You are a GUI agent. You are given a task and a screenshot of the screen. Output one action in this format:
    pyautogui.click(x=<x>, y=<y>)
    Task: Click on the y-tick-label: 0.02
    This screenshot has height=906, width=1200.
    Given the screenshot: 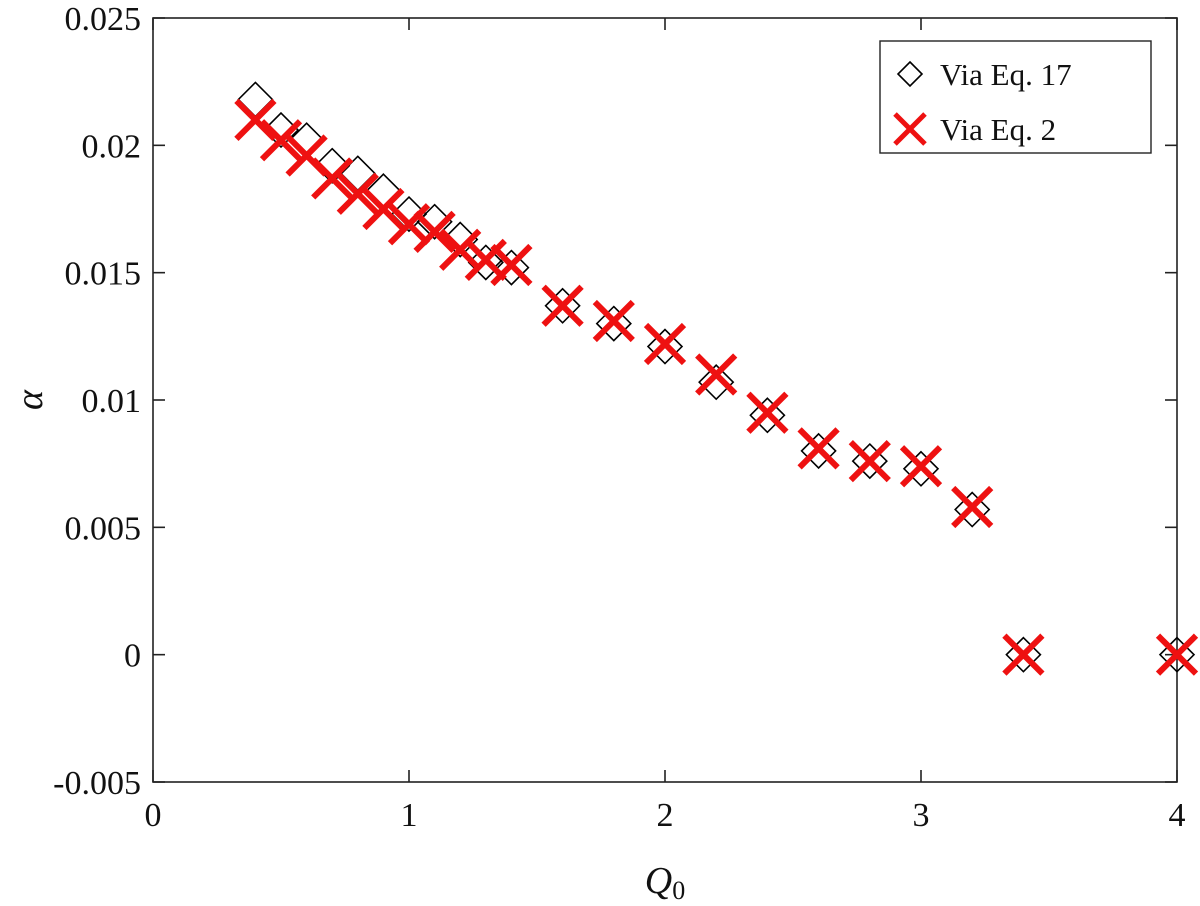 What is the action you would take?
    pyautogui.click(x=112, y=146)
    